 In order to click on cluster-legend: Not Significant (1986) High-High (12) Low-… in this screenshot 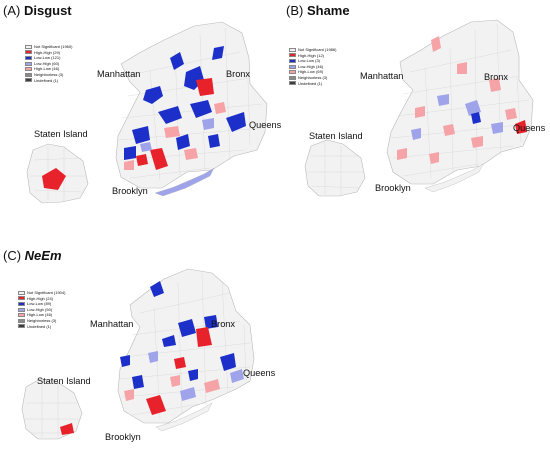, I will do `click(312, 66)`.